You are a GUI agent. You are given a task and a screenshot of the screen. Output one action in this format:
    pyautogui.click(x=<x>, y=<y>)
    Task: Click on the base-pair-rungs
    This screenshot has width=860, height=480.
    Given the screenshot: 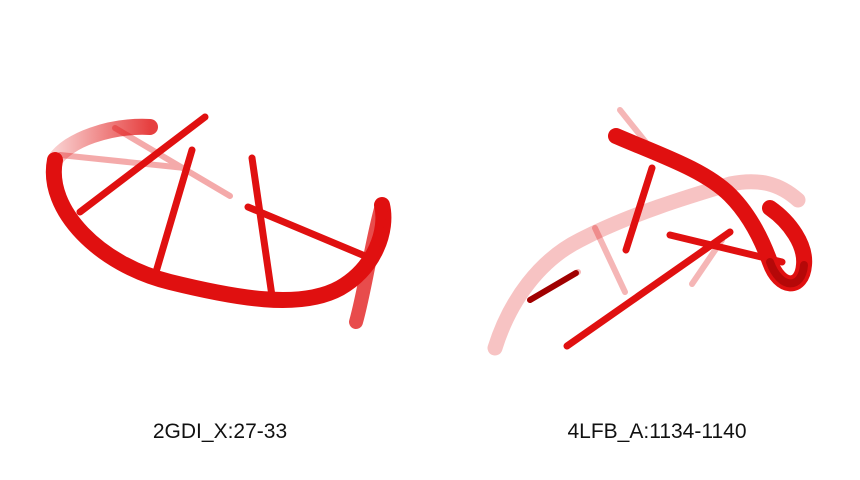 What is the action you would take?
    pyautogui.click(x=222, y=206)
    